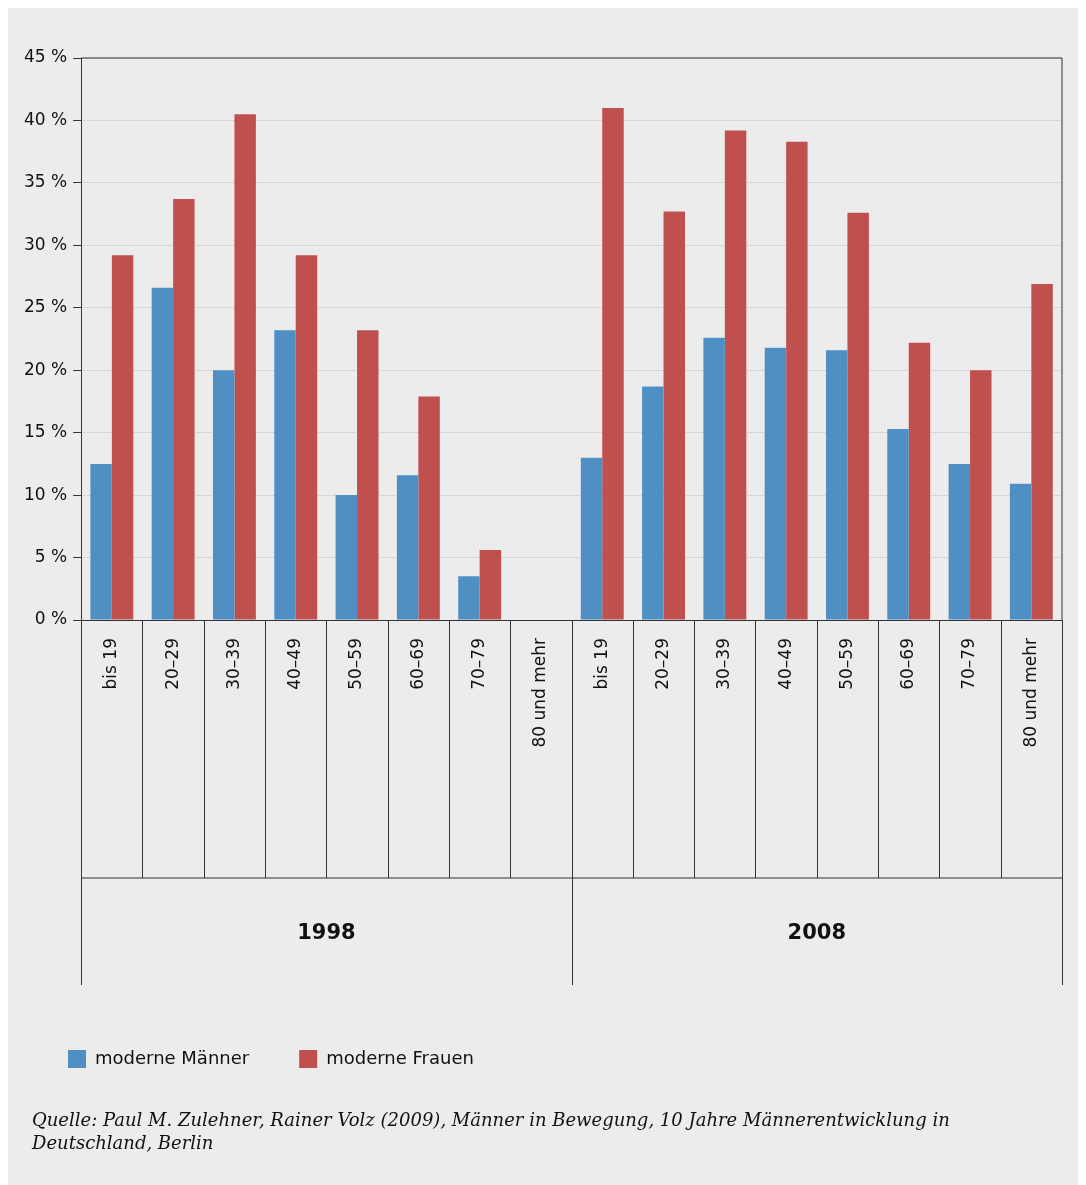 This screenshot has height=1185, width=1086. What do you see at coordinates (45, 243) in the screenshot?
I see `y-tick-label: 30 %` at bounding box center [45, 243].